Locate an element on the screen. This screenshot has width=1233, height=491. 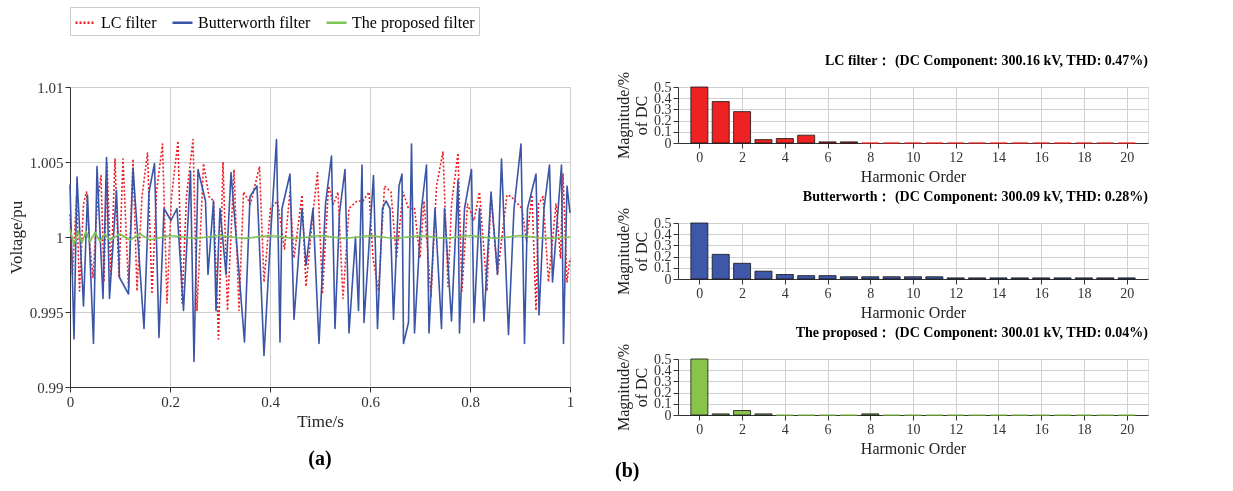
x-tick-label: 0.6 is located at coordinates (371, 401).